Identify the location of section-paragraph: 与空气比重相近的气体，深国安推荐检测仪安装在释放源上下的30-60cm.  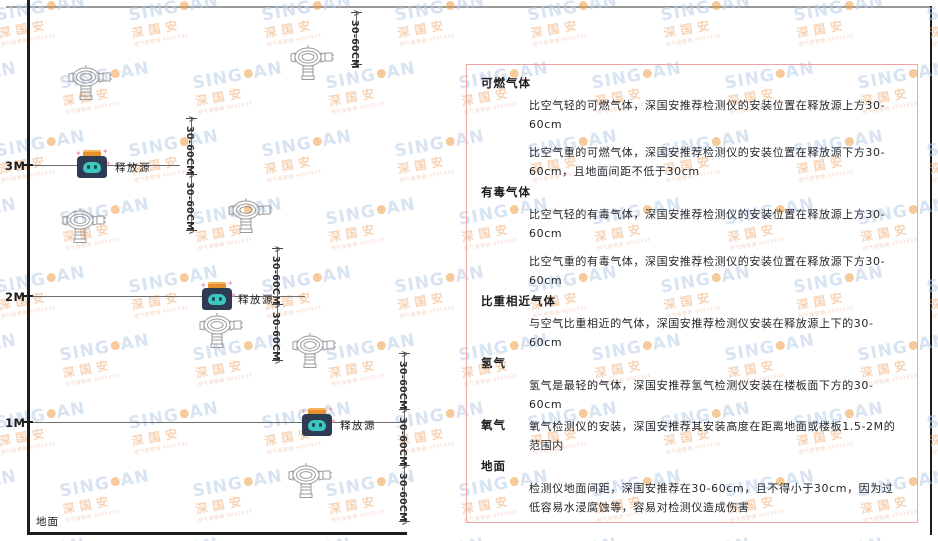
(701, 333).